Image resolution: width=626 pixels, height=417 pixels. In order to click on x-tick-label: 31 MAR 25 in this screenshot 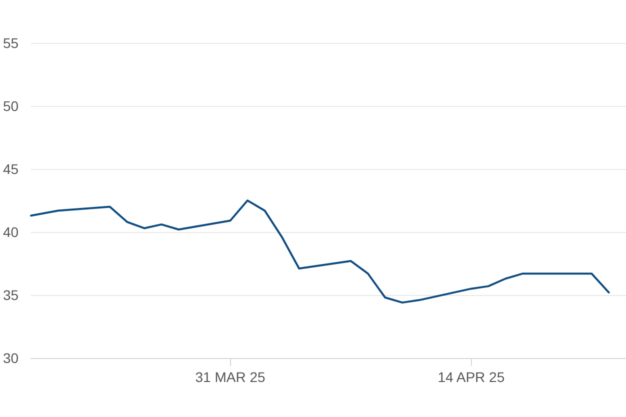, I will do `click(230, 377)`.